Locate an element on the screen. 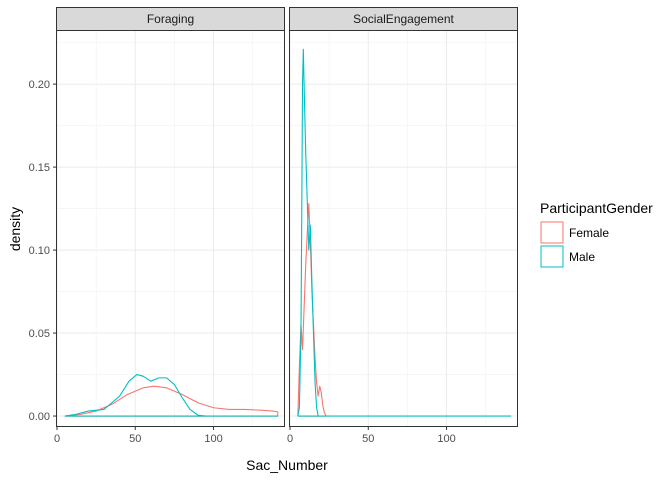 The width and height of the screenshot is (672, 480). series-foraging is located at coordinates (171, 395).